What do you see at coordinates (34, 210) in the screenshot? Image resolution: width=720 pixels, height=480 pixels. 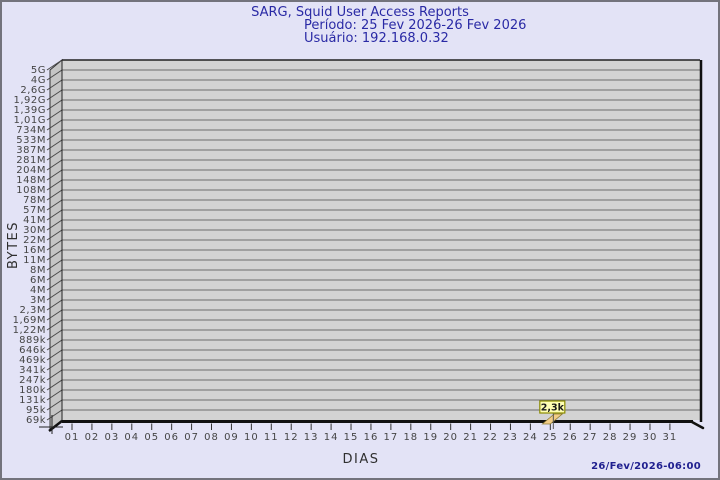 I see `y-tick-label: 57M` at bounding box center [34, 210].